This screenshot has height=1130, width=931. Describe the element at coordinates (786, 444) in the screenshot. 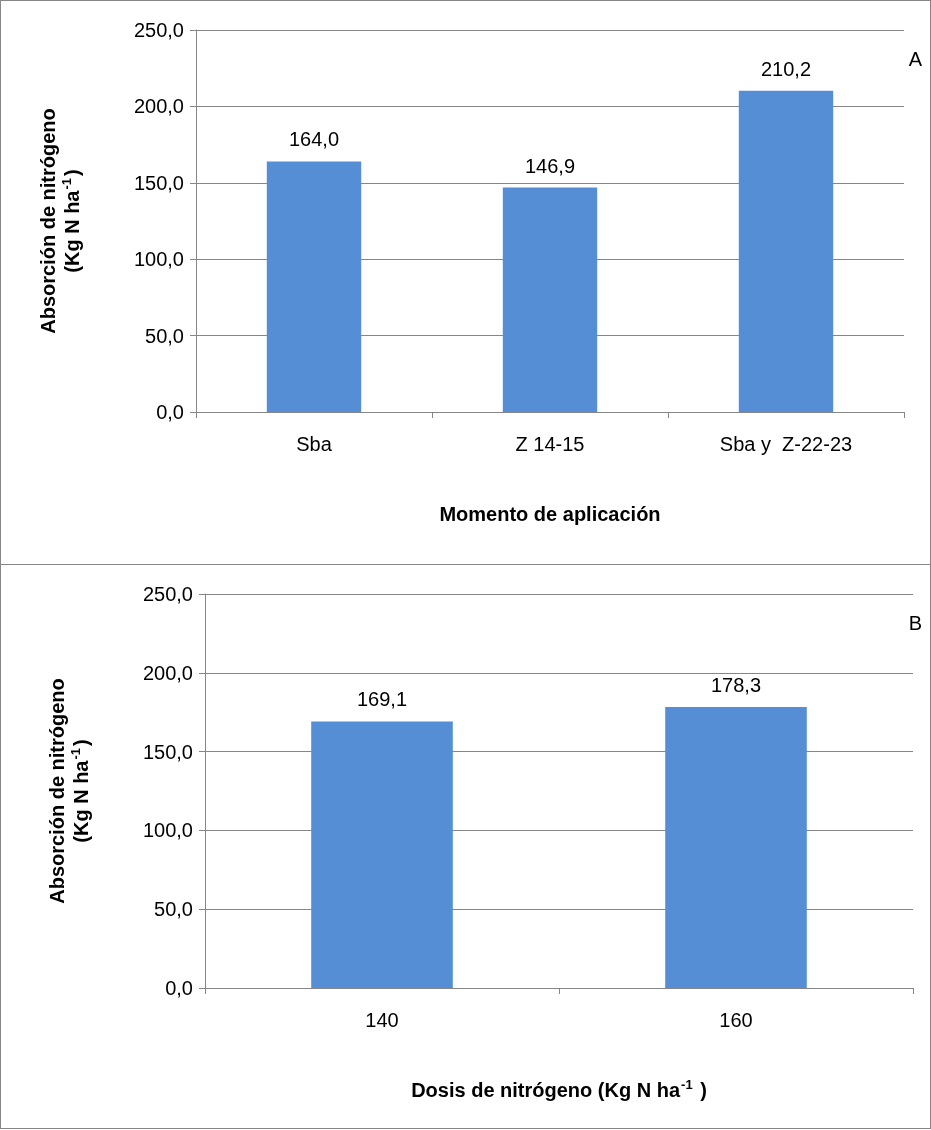

I see `x-tick-label: Sba y Z-22-23` at that location.